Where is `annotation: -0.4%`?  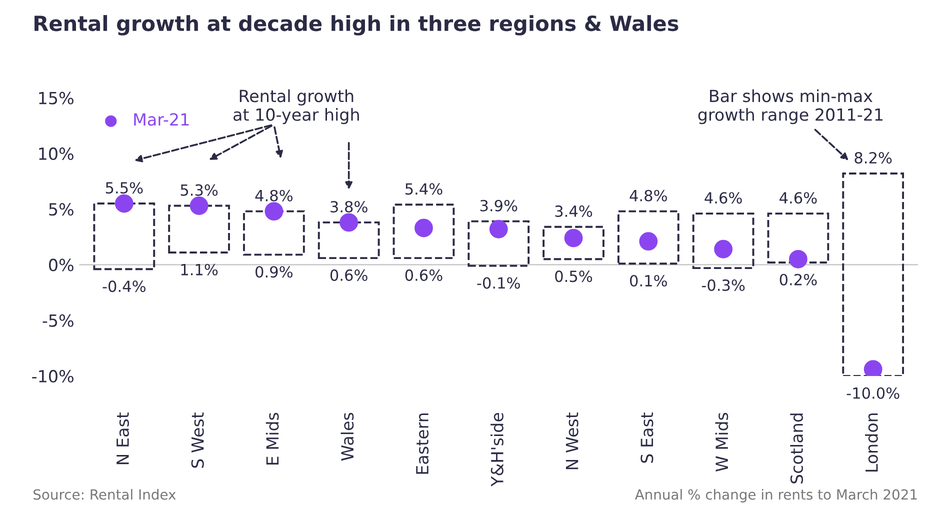 annotation: -0.4% is located at coordinates (124, 286).